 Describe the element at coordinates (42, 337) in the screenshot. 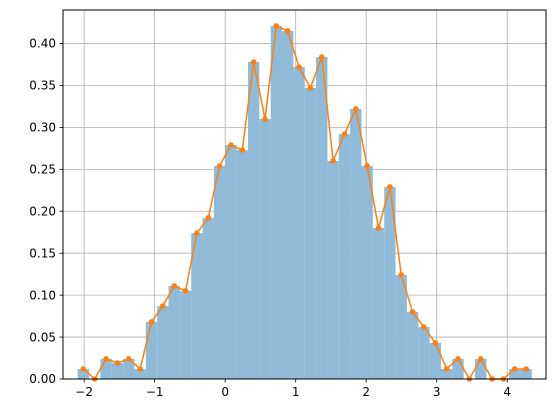

I see `y-tick-label: 0.05` at that location.